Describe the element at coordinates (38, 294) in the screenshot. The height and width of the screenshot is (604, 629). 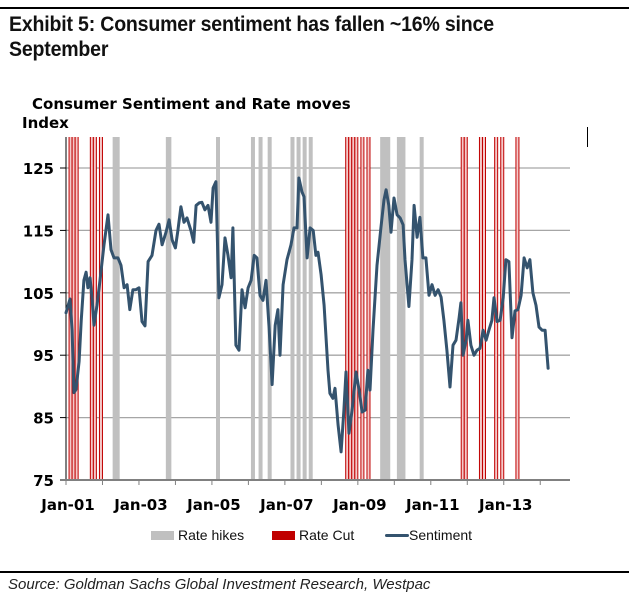
I see `y-tick-label-105: 105` at that location.